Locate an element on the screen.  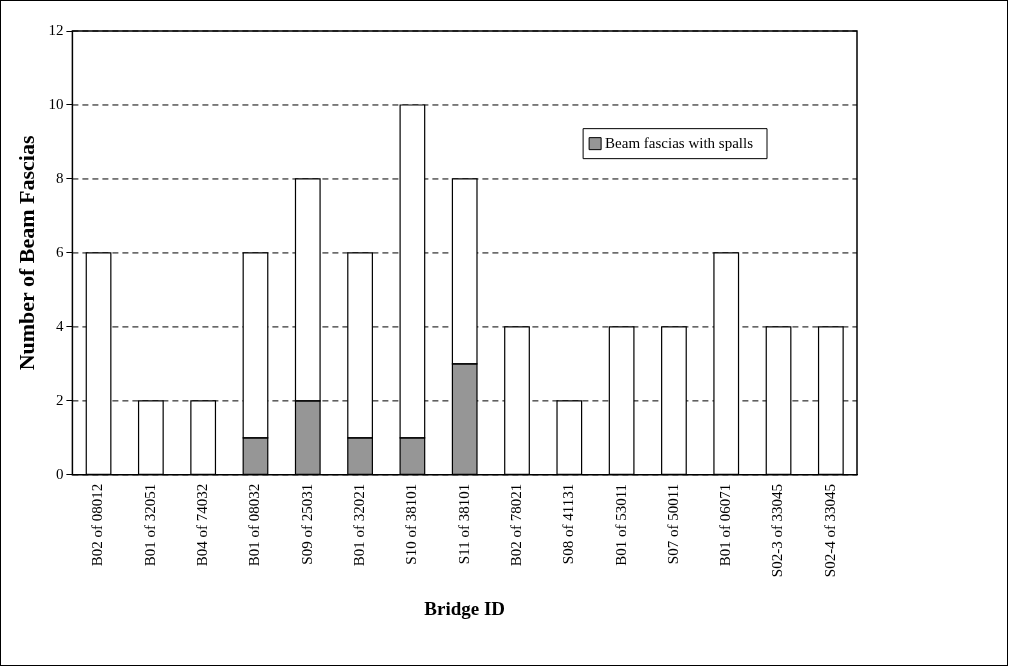
y-tick-label: 12 is located at coordinates (56, 29).